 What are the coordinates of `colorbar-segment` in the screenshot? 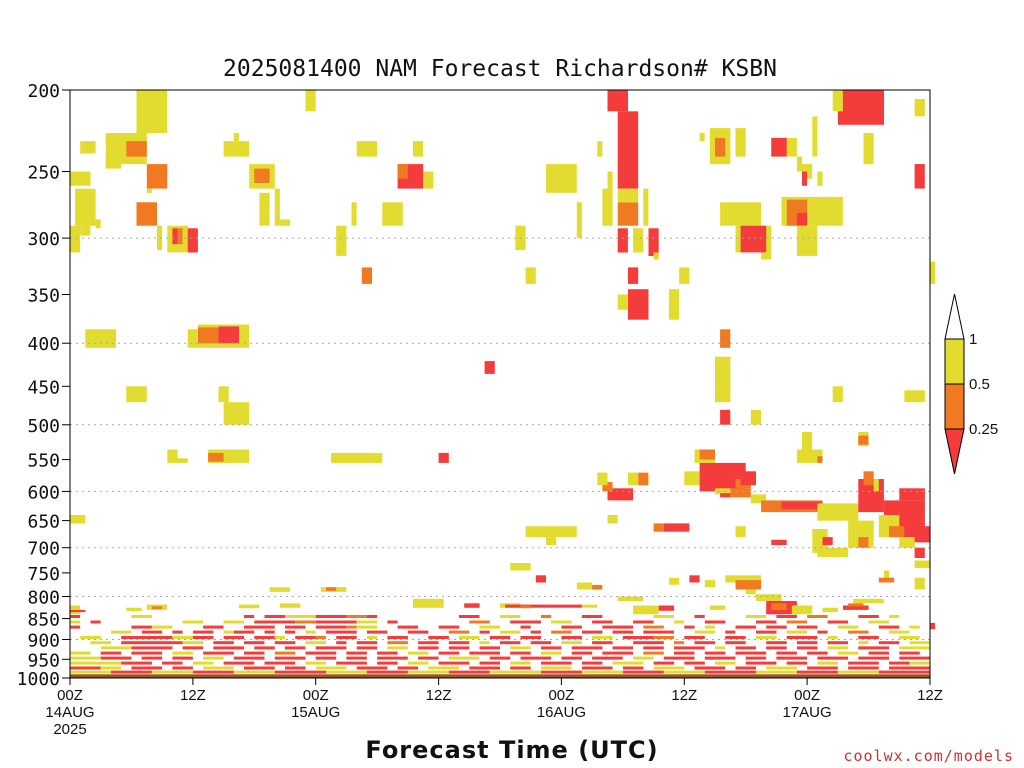 It's located at (954, 361).